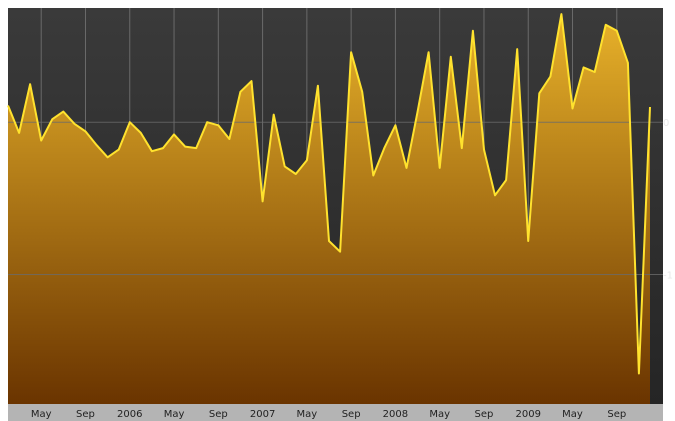 The height and width of the screenshot is (421, 675). I want to click on x-axis-strip, so click(335, 412).